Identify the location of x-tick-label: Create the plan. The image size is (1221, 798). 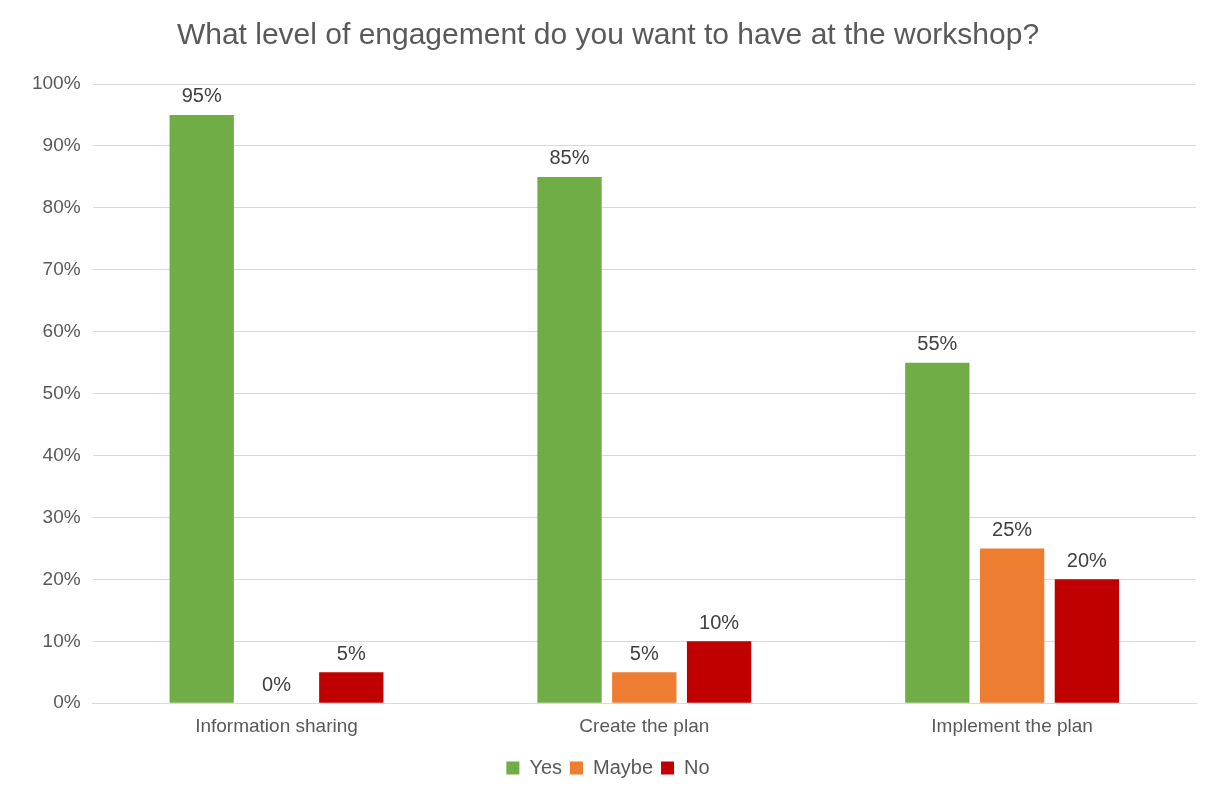
(644, 725).